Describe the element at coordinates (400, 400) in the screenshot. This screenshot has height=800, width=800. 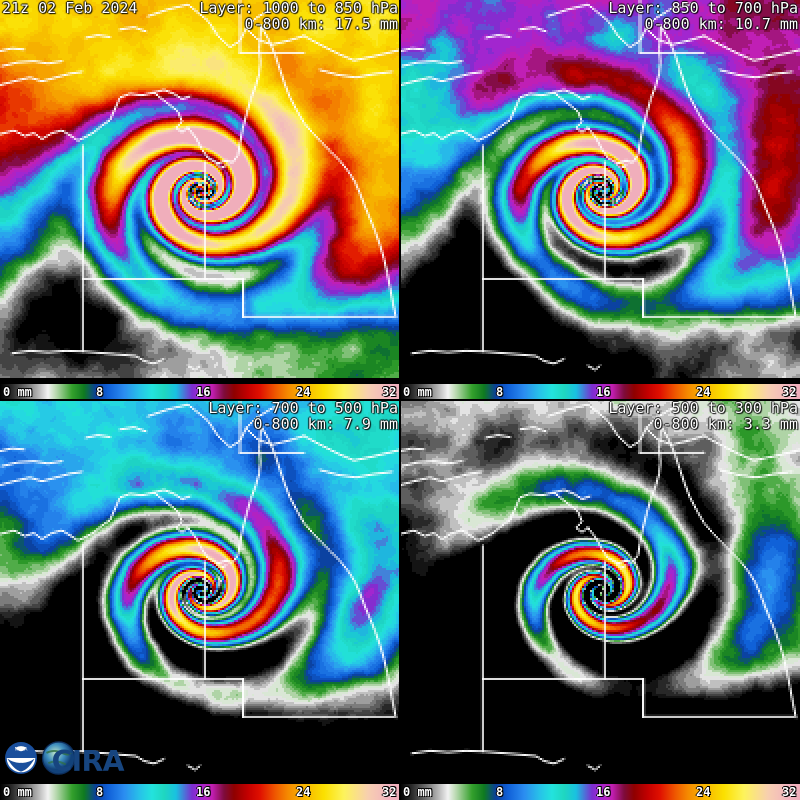
I see `panel-divider-horizontal` at that location.